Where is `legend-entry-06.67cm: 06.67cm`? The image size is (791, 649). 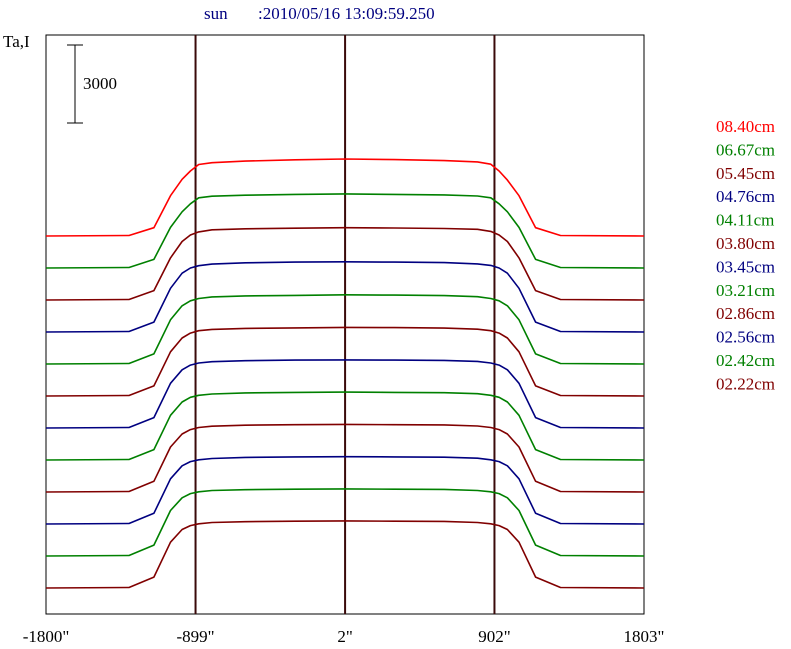 legend-entry-06.67cm: 06.67cm is located at coordinates (745, 149).